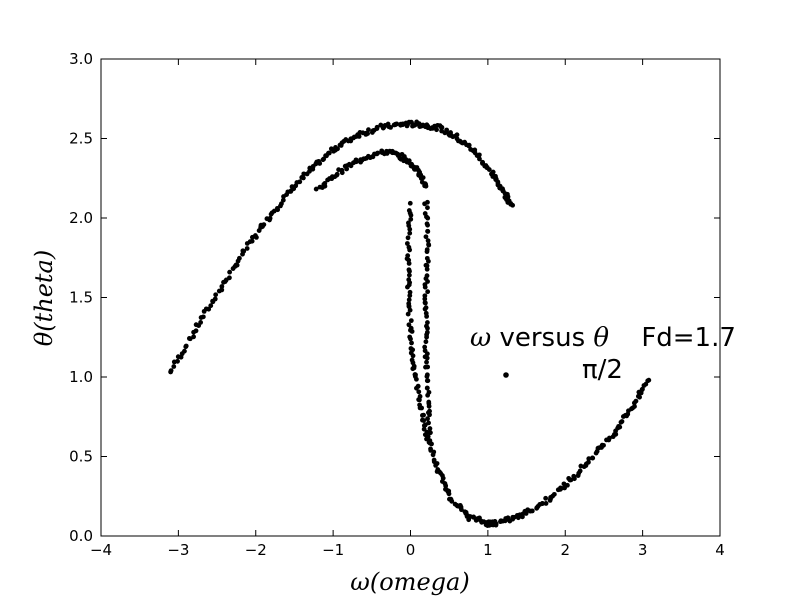 The width and height of the screenshot is (800, 596). I want to click on y-tick-label: 2.0, so click(81, 218).